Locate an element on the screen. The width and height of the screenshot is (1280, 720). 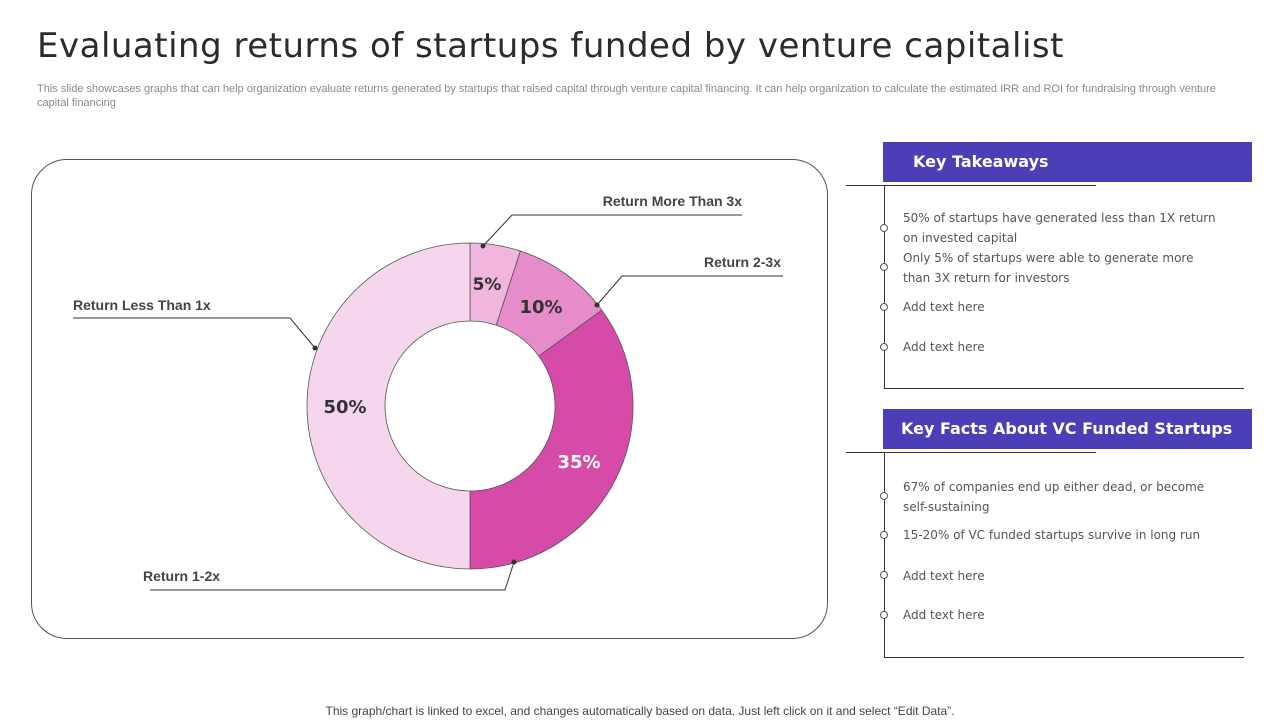
takeaways-vline is located at coordinates (884, 286).